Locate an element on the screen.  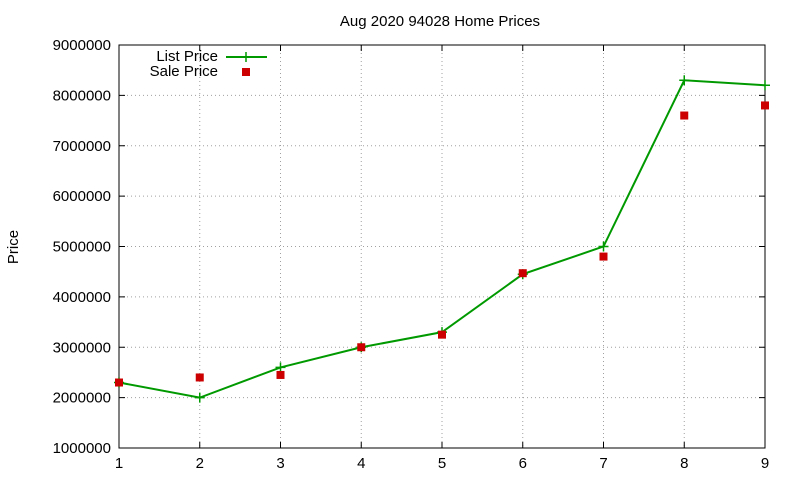
legend-label-list-price: List Price is located at coordinates (187, 56).